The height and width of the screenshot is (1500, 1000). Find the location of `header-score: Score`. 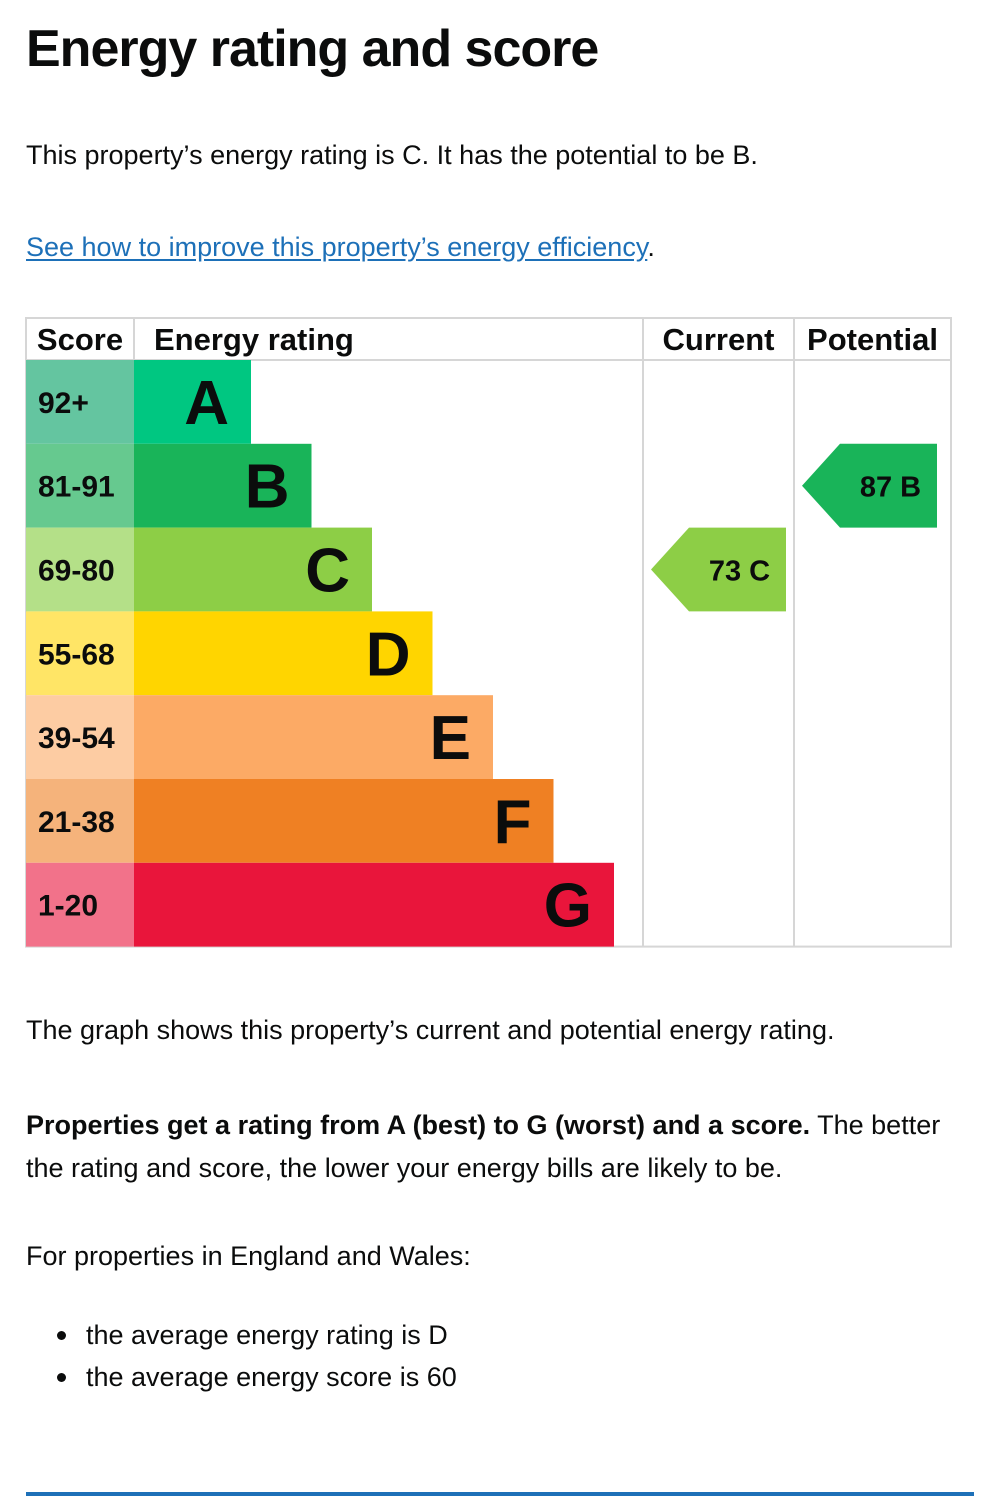

header-score: Score is located at coordinates (80, 339).